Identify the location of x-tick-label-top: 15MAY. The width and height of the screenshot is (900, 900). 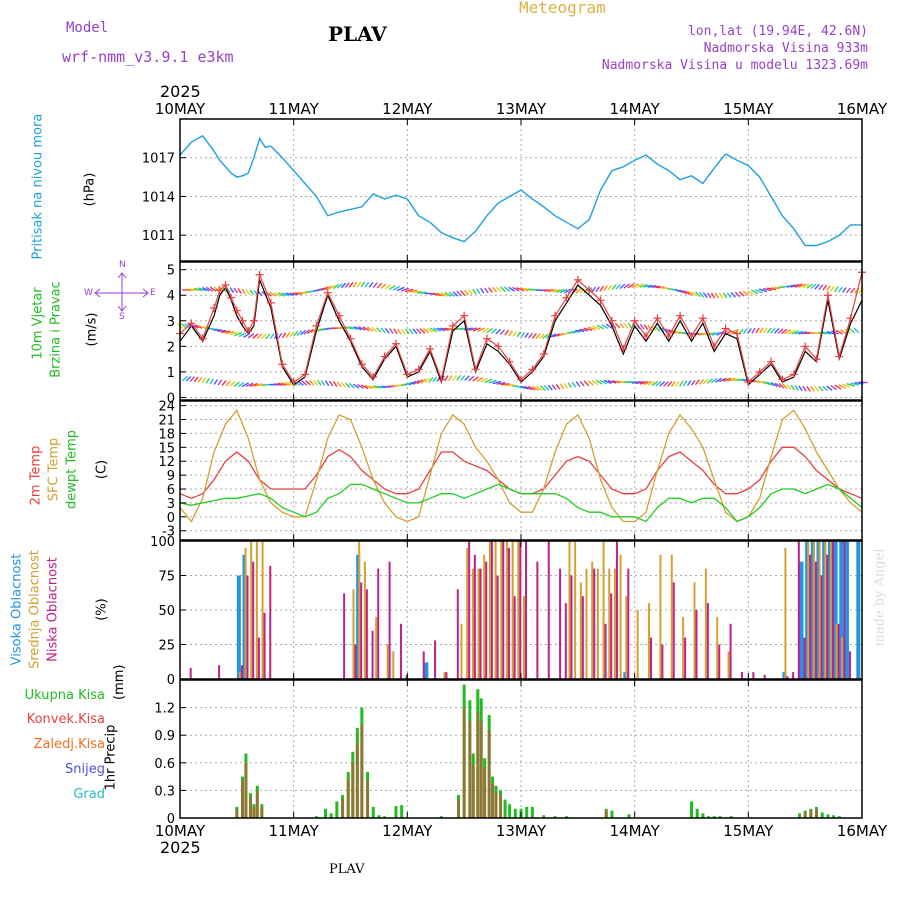
(748, 109).